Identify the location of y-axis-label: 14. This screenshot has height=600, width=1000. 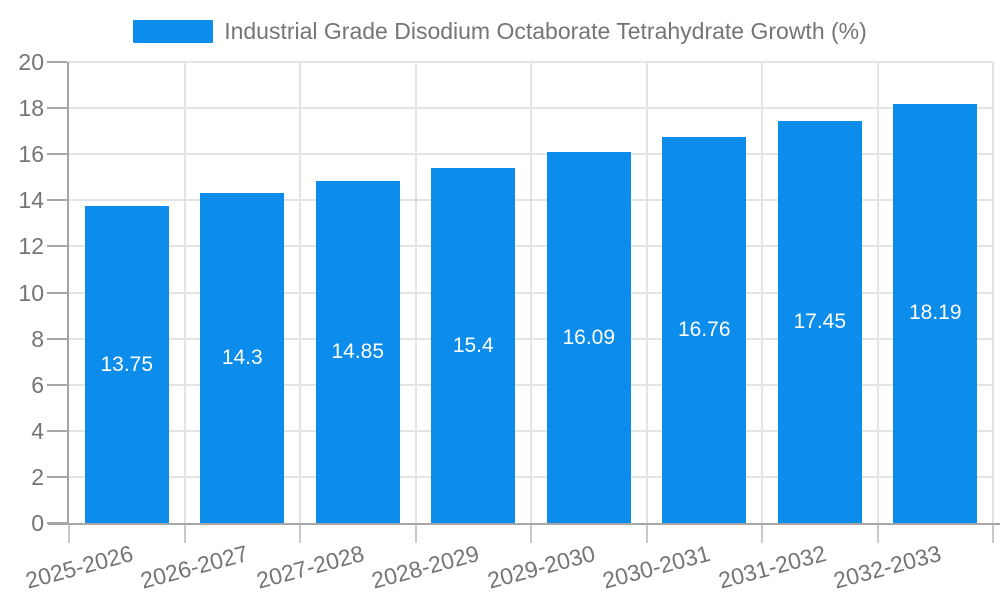
(31, 200).